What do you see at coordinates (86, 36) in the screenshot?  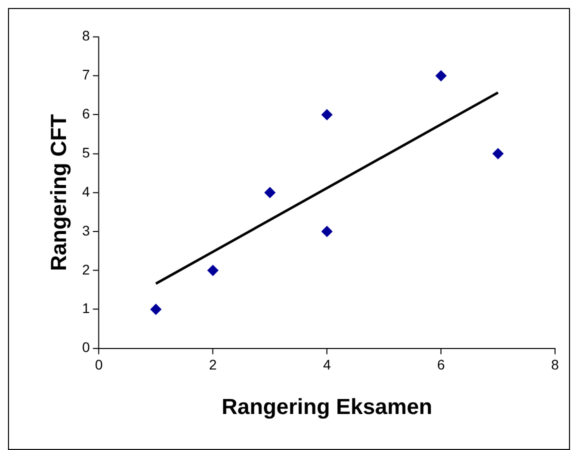 I see `y-tick-label: 8` at bounding box center [86, 36].